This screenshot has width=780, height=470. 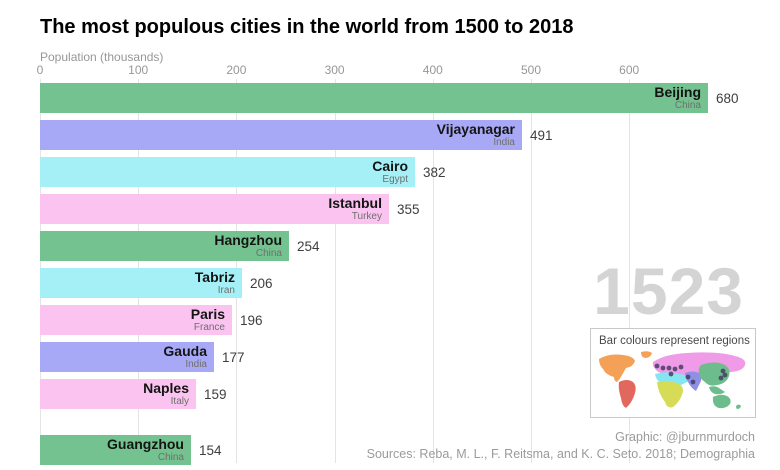 What do you see at coordinates (721, 401) in the screenshot?
I see `map-region-australia` at bounding box center [721, 401].